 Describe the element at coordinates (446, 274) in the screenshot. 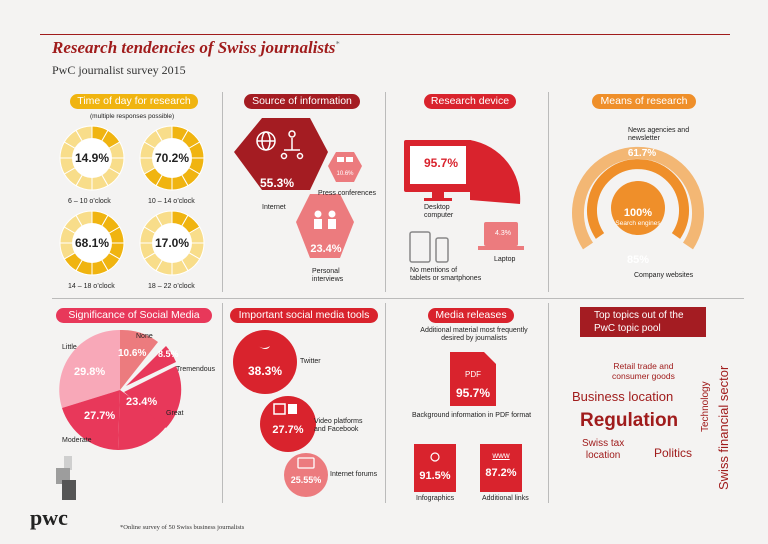

I see `no-mentions-label: No mentions of tablets or smartphones` at that location.